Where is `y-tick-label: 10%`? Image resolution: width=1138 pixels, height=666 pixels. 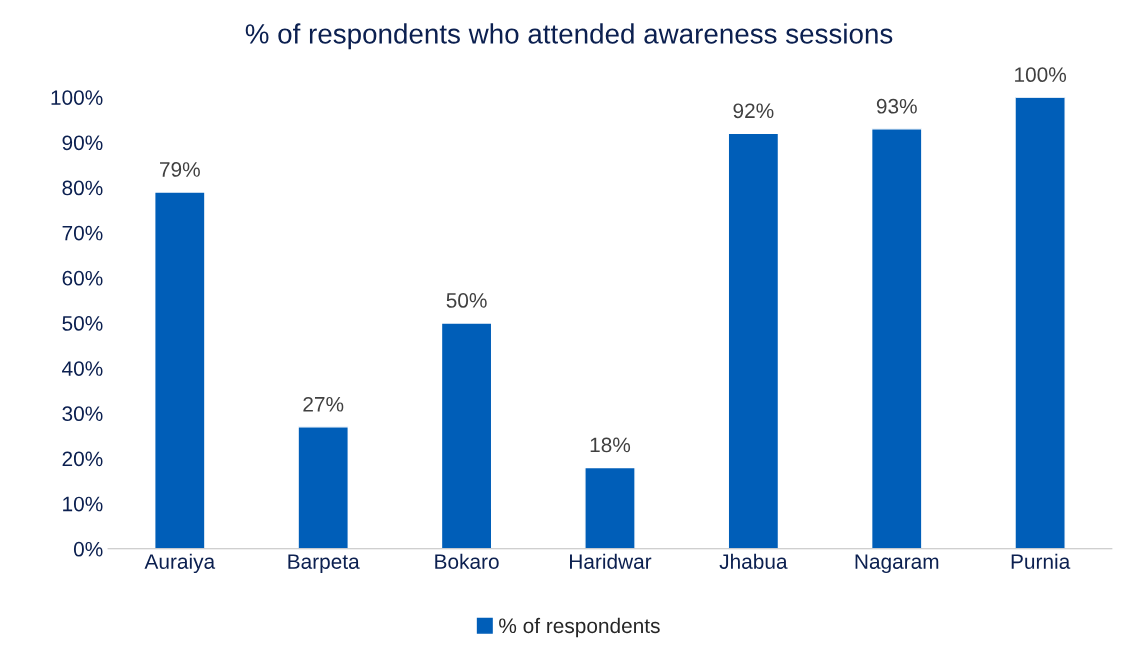
y-tick-label: 10% is located at coordinates (83, 504).